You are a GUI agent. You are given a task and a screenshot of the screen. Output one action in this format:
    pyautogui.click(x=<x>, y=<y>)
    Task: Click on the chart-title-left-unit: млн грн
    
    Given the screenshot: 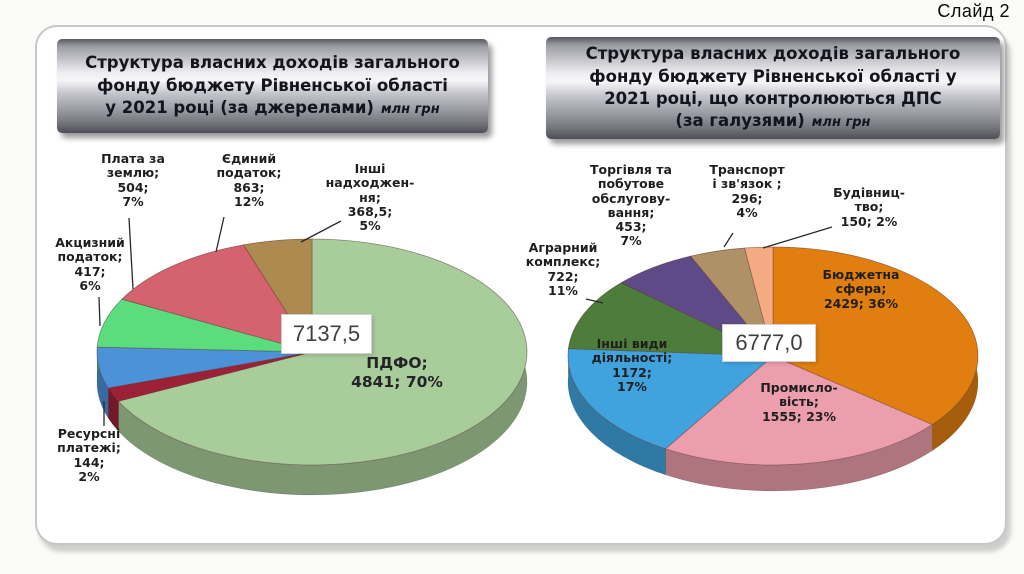 What is the action you would take?
    pyautogui.click(x=410, y=110)
    